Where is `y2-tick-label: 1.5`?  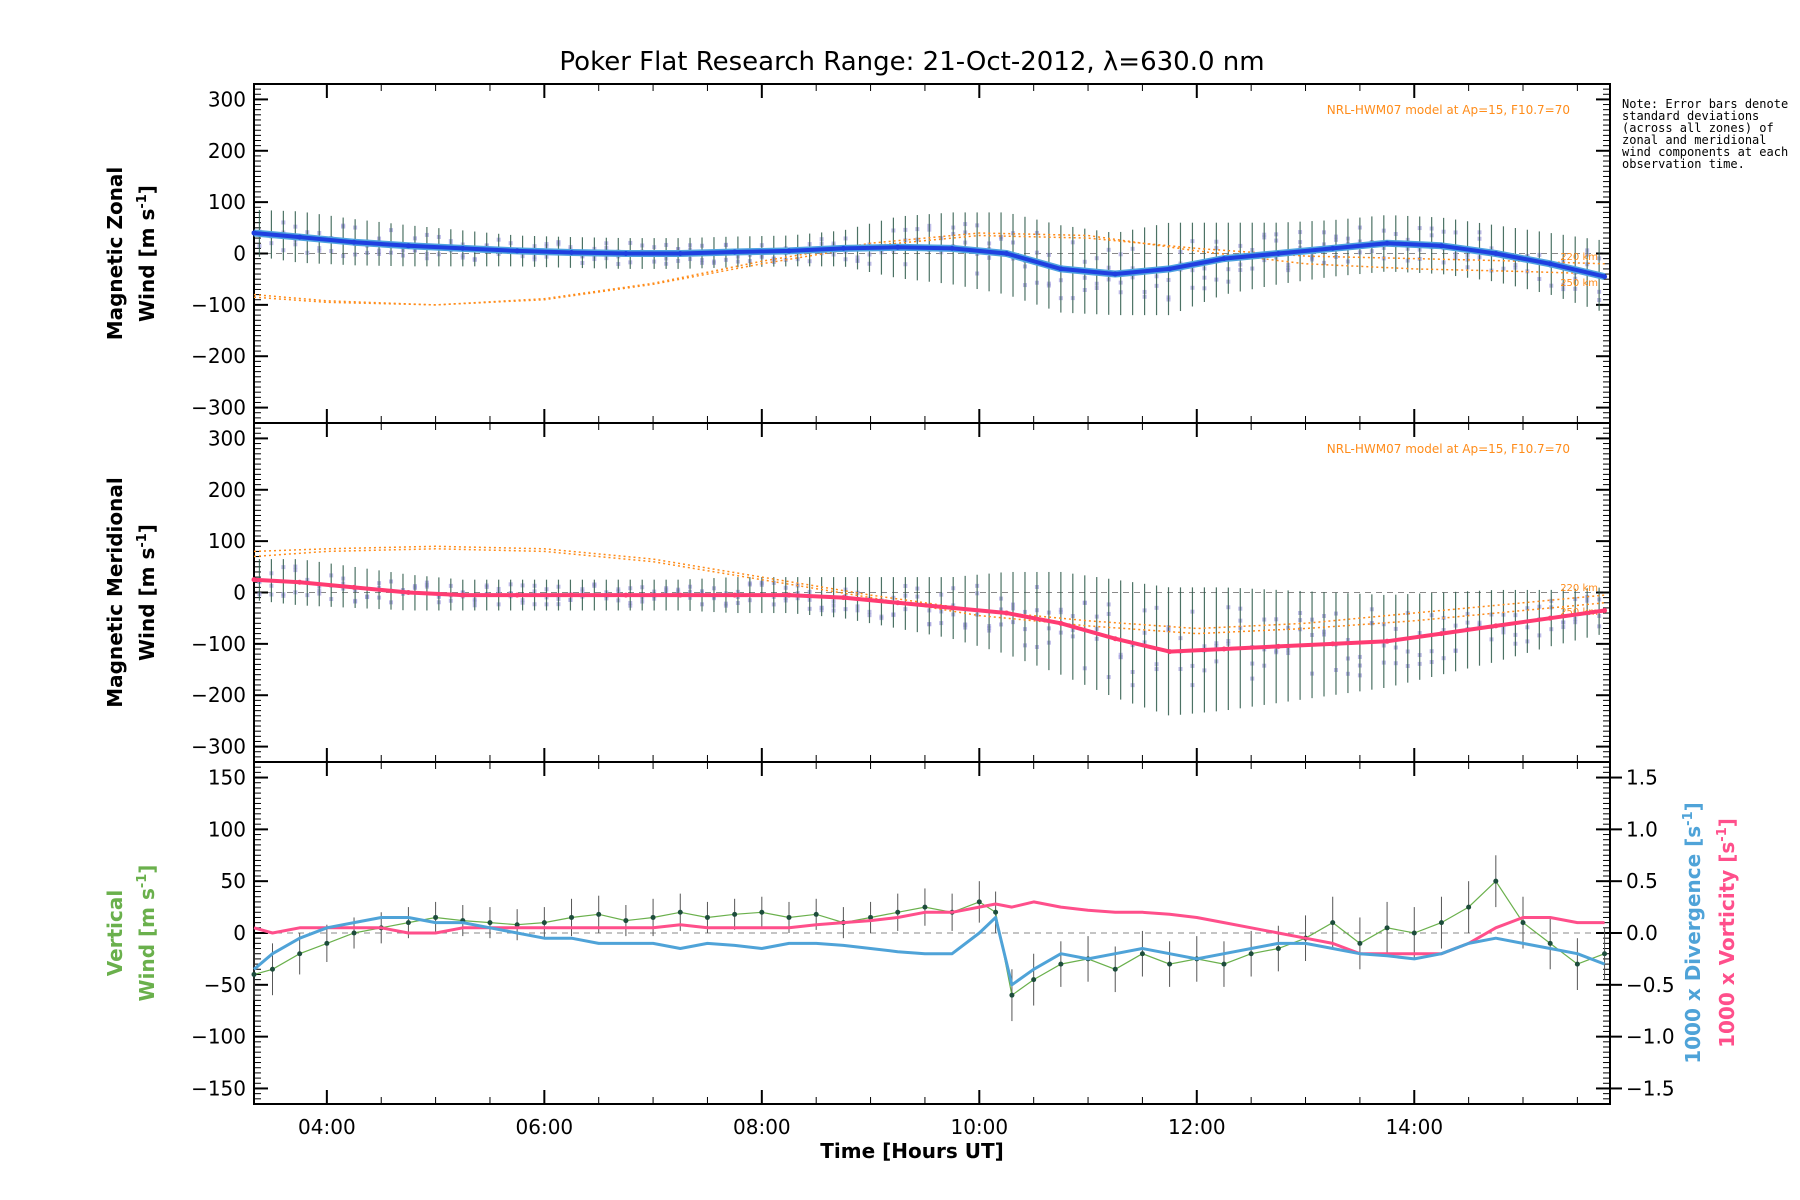 y2-tick-label: 1.5 is located at coordinates (1642, 778).